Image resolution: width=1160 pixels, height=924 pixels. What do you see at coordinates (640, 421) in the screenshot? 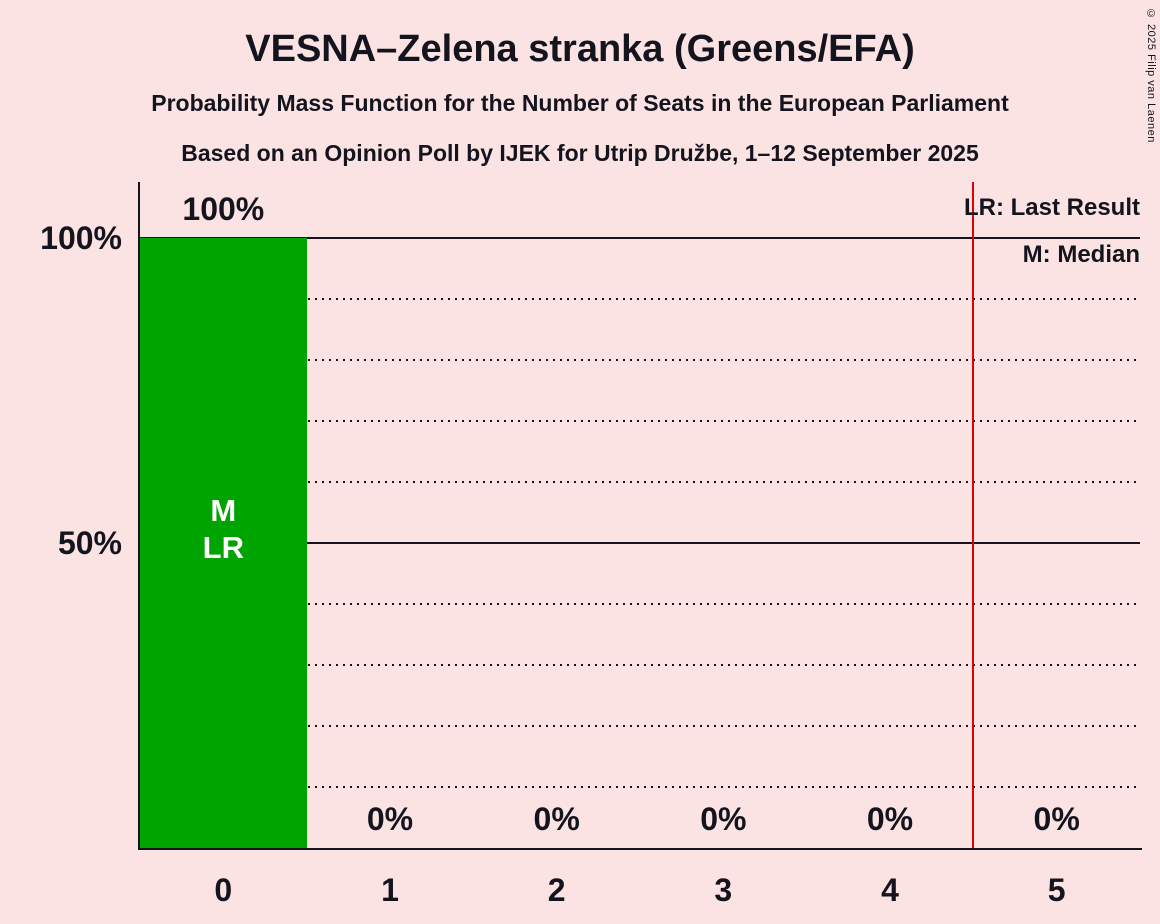
I see `gridline-70-pct` at bounding box center [640, 421].